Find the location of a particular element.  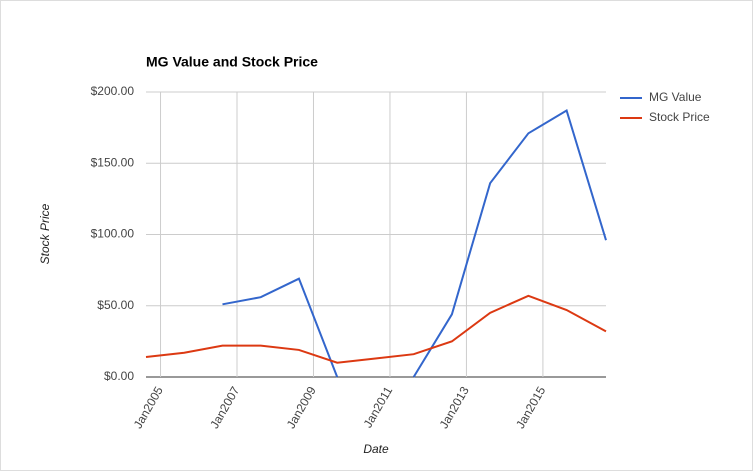

y-tick-label: $200.00 is located at coordinates (113, 91).